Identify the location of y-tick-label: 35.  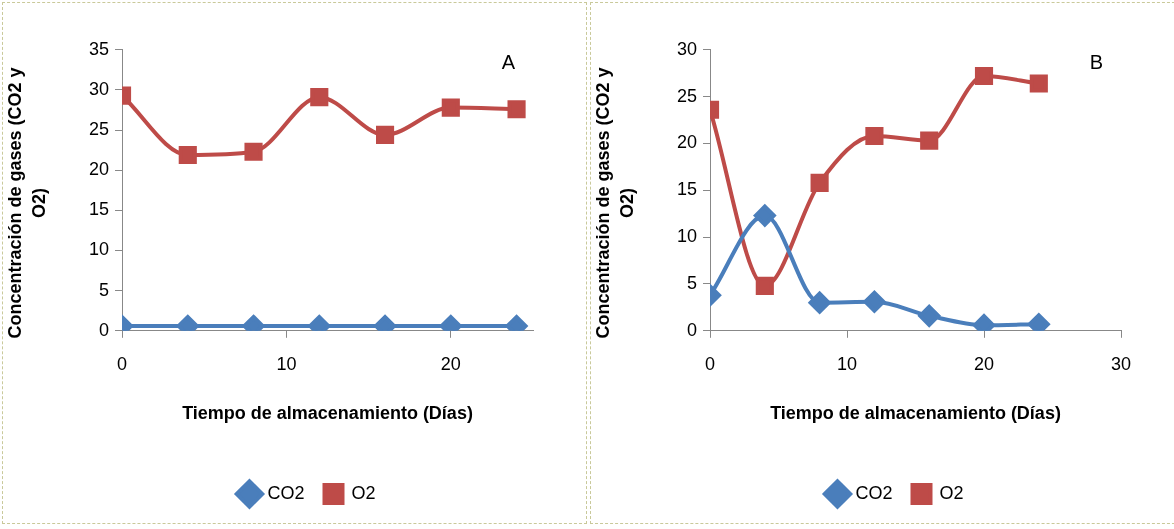
(99, 48).